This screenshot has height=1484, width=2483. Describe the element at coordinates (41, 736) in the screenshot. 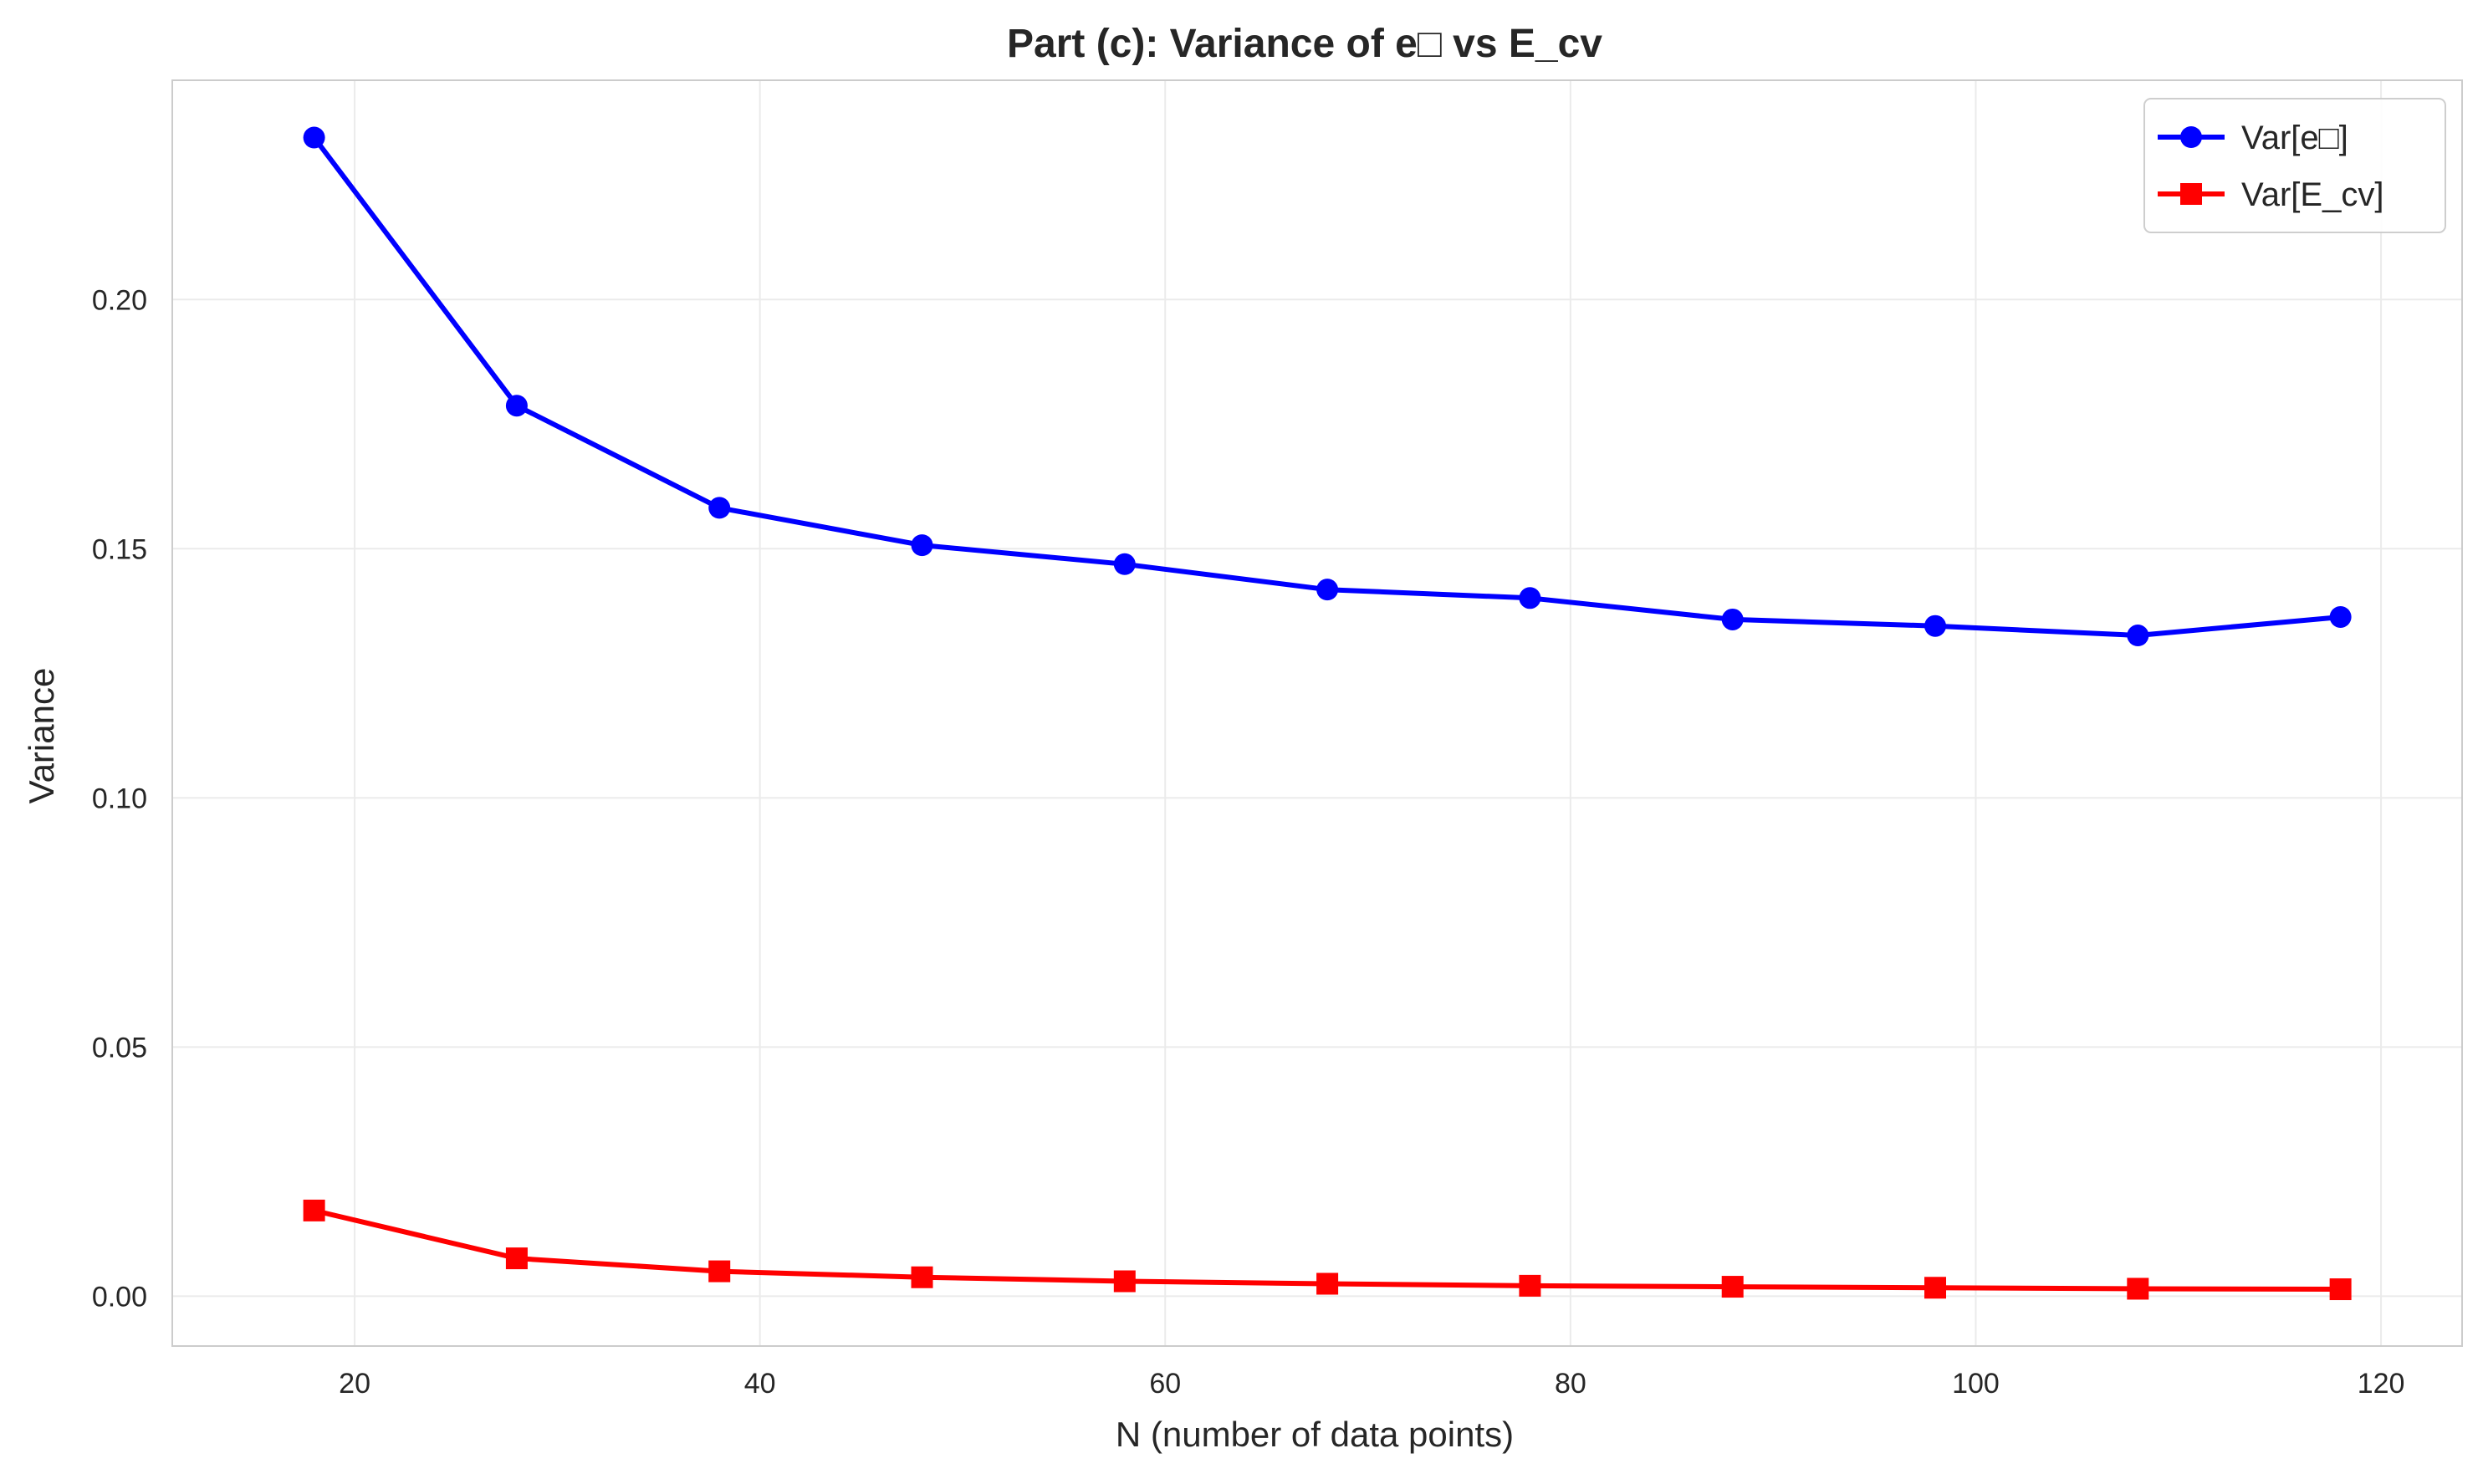

I see `y-axis-label: Variance` at that location.